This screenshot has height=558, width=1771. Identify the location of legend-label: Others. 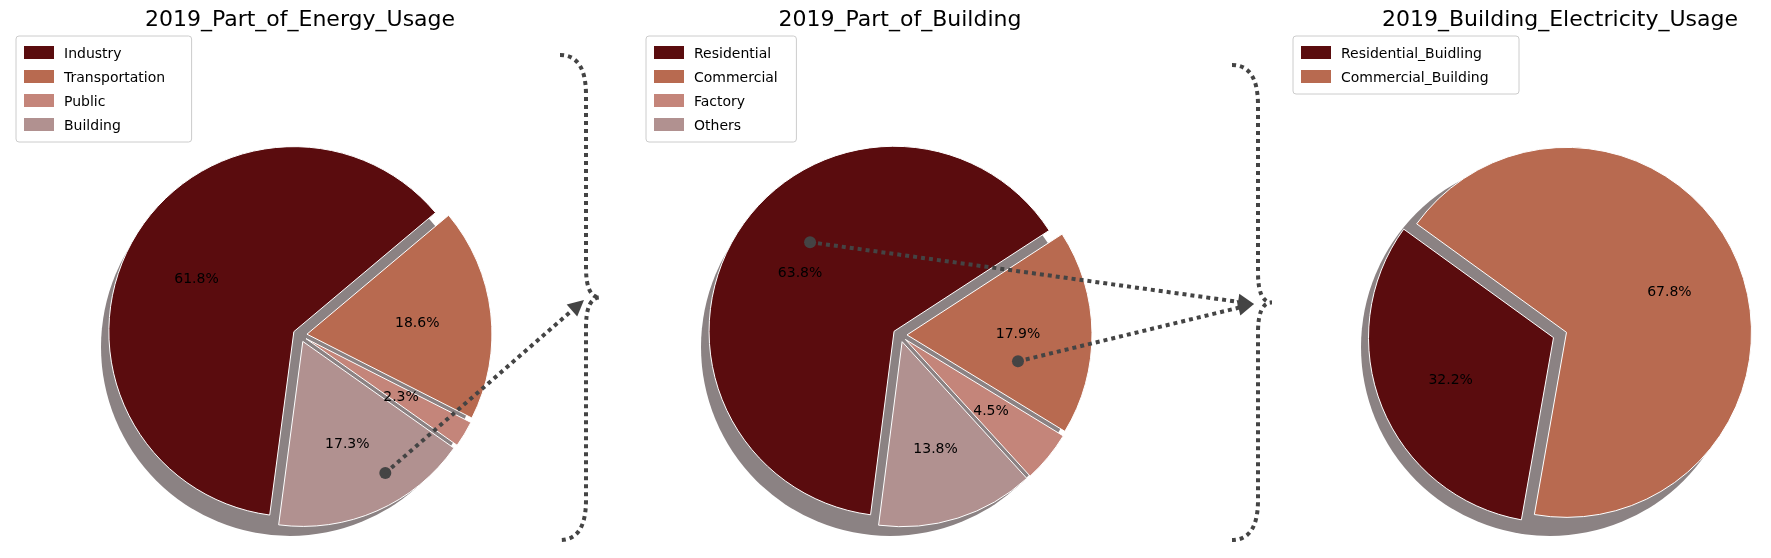
(718, 125).